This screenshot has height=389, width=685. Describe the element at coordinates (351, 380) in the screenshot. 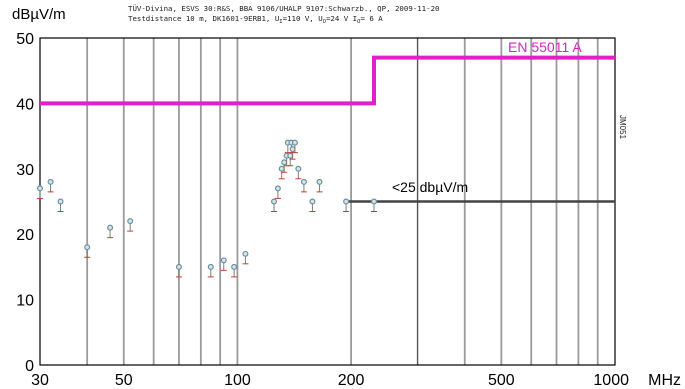

I see `x-tick-label: 200` at that location.